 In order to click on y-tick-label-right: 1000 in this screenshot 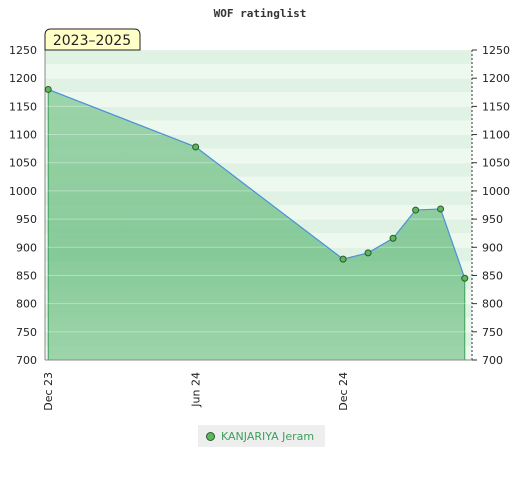, I will do `click(496, 191)`.